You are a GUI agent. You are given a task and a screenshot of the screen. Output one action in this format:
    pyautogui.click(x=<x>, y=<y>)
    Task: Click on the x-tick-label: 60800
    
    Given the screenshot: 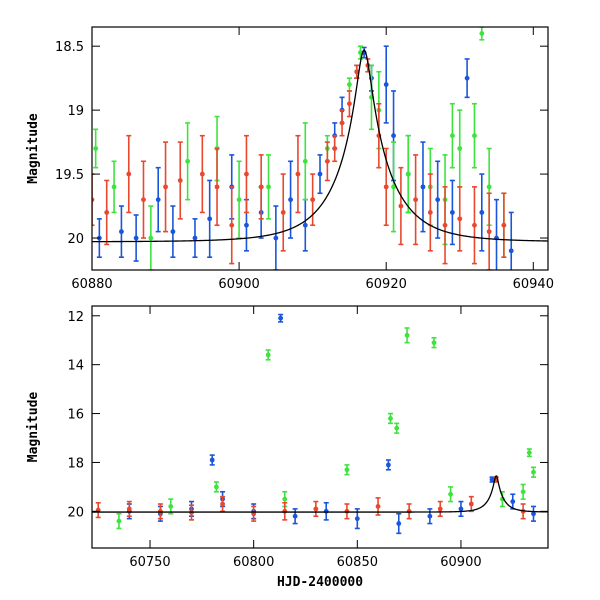 What is the action you would take?
    pyautogui.click(x=253, y=562)
    